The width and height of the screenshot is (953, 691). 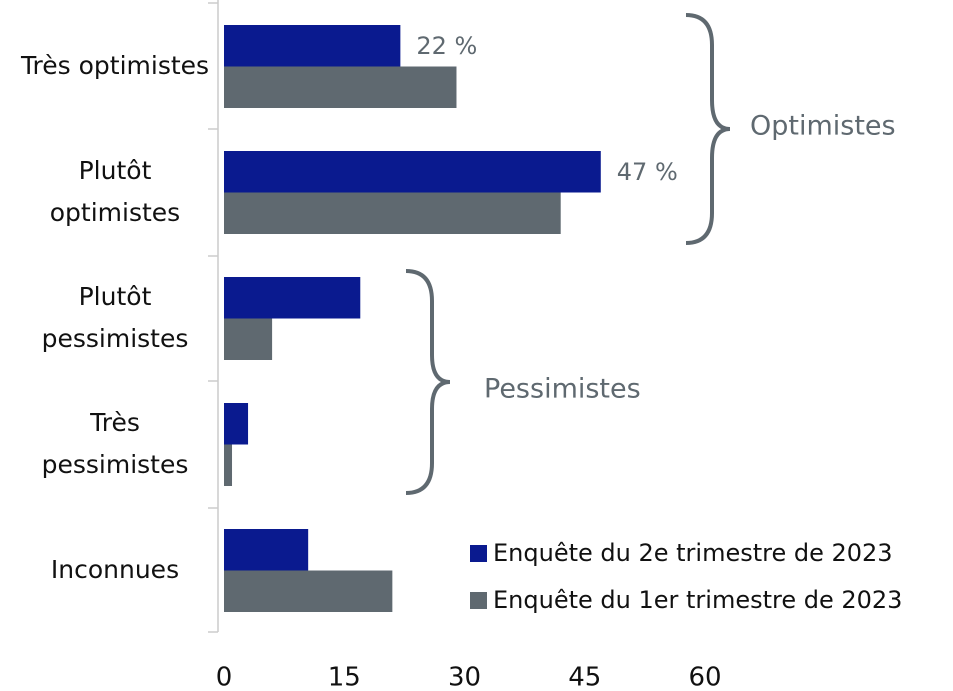 What do you see at coordinates (115, 191) in the screenshot?
I see `category-label: Plutôt optimistes` at bounding box center [115, 191].